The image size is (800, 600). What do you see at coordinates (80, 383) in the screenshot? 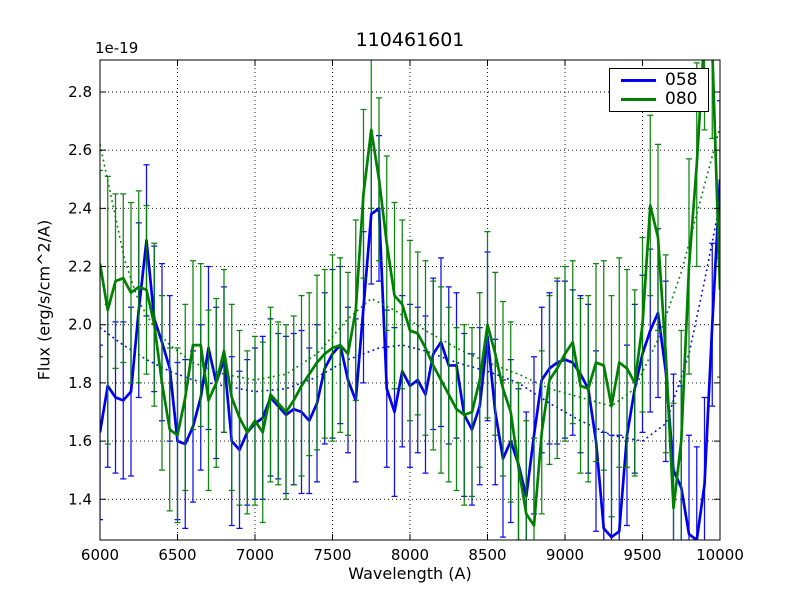
I see `y-tick-label: 1.8` at bounding box center [80, 383].